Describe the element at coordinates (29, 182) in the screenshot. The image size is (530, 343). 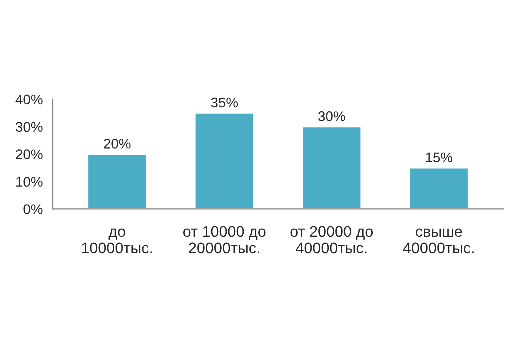
I see `y-tick-label: 10%` at that location.